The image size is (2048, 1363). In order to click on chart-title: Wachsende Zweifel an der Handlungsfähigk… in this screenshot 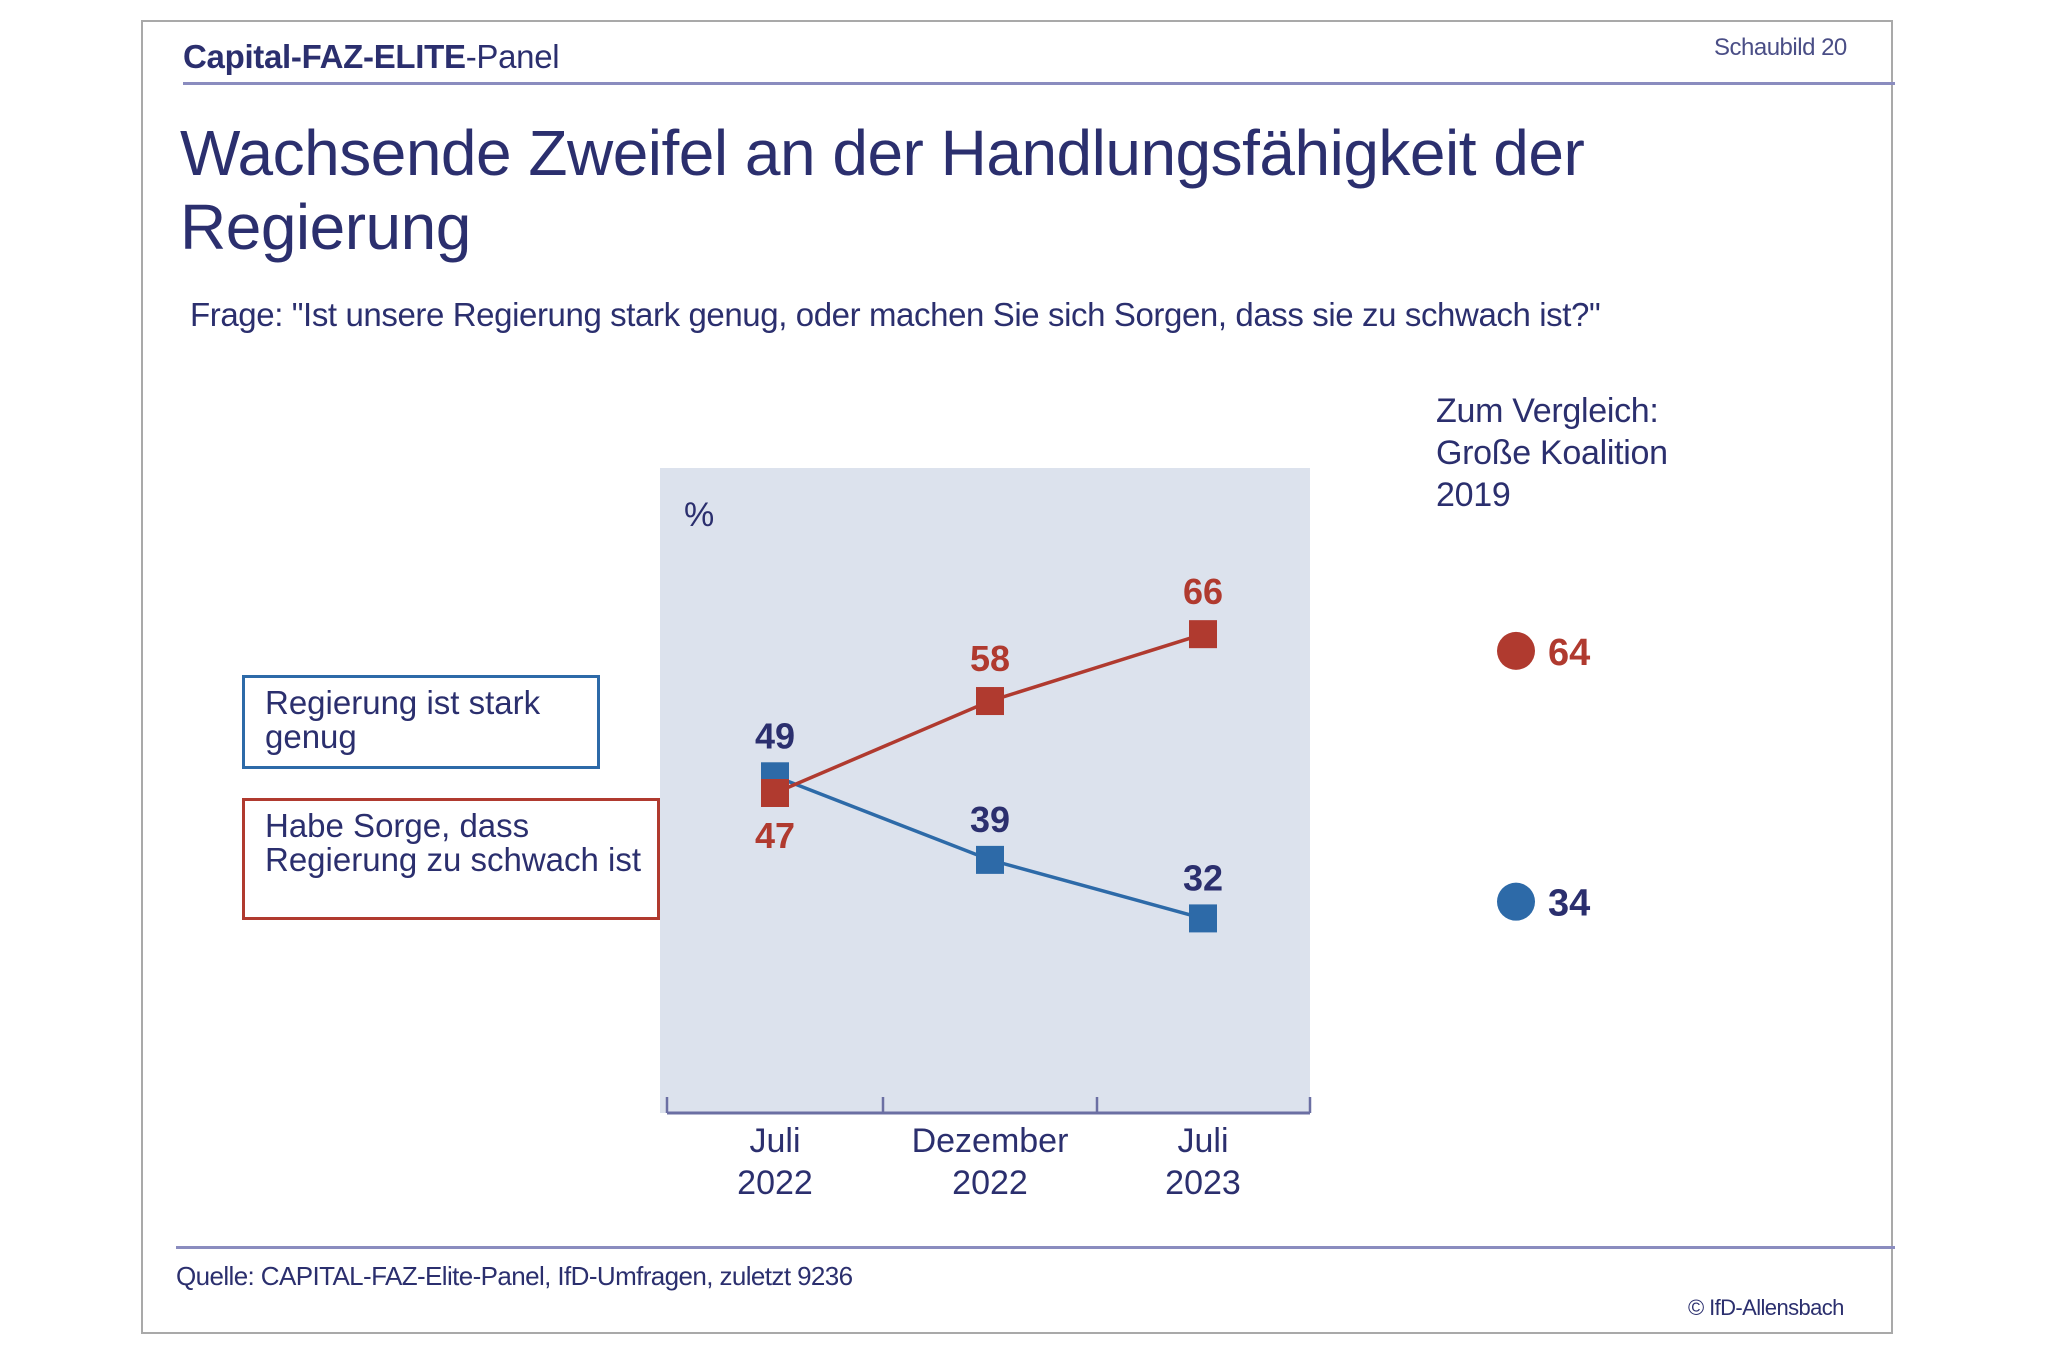, I will do `click(882, 190)`.